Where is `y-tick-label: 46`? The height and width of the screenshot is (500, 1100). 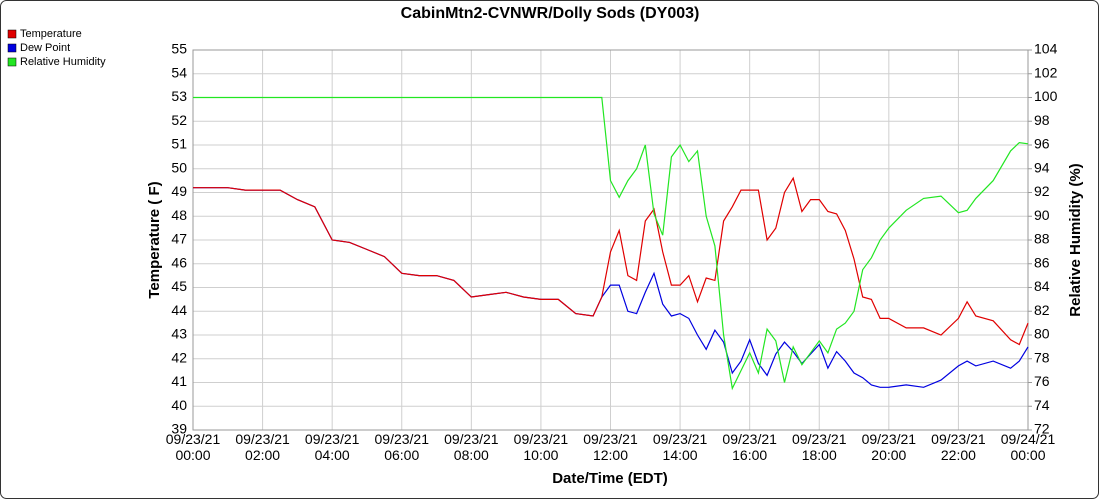
y-tick-label: 46 is located at coordinates (179, 262).